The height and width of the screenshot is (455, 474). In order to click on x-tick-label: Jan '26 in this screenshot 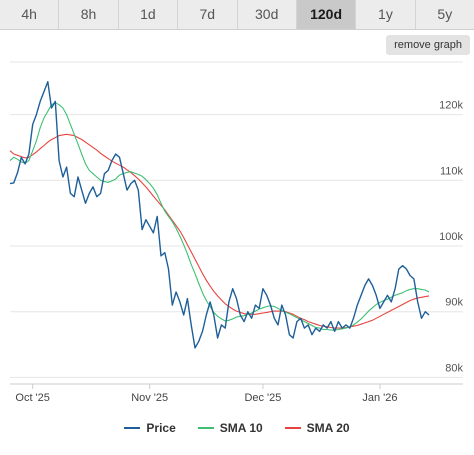, I will do `click(379, 398)`.